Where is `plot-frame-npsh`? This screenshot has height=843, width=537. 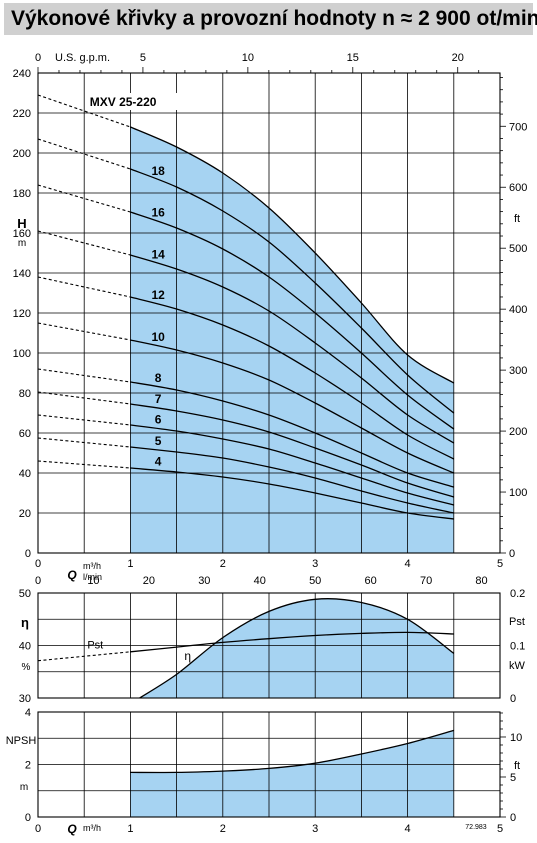 plot-frame-npsh is located at coordinates (269, 764).